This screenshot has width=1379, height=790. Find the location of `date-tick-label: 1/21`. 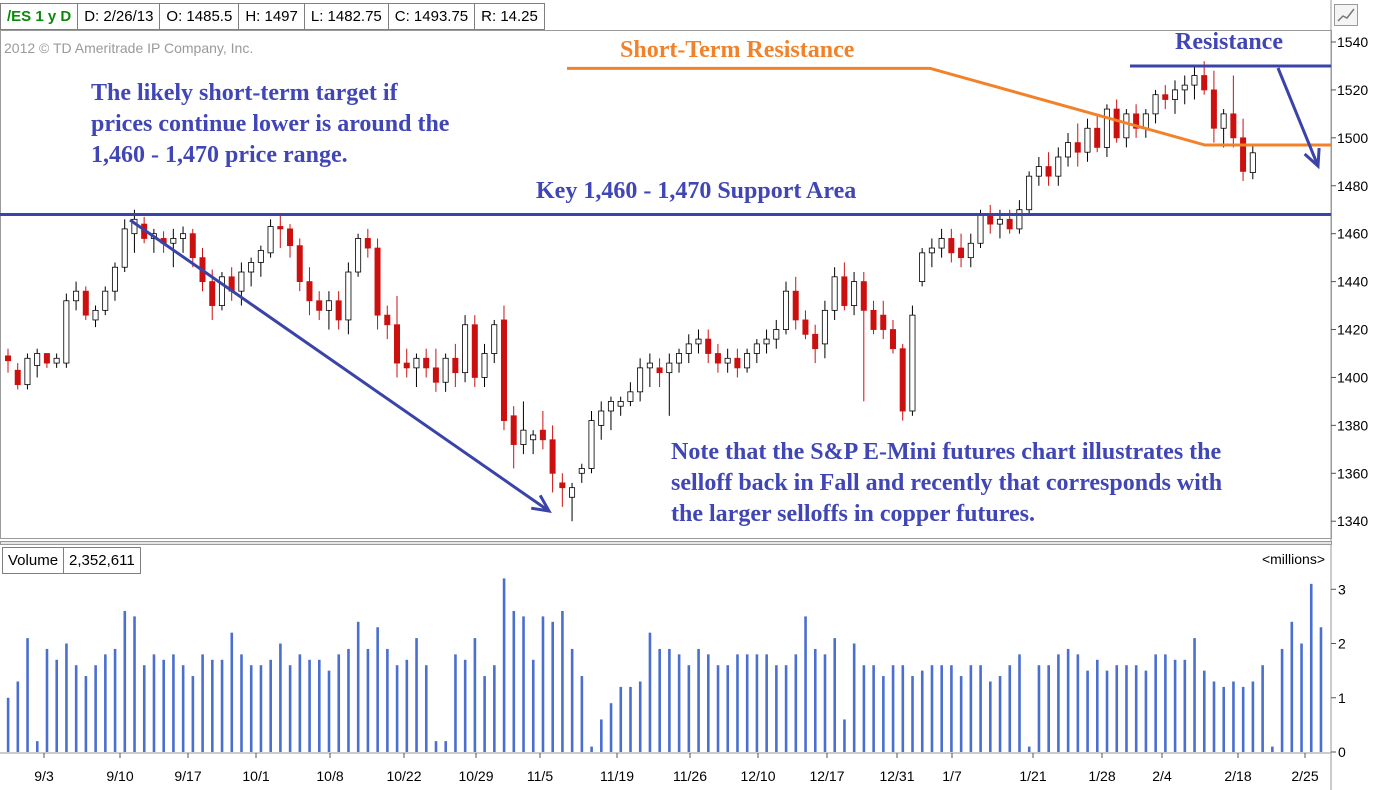

date-tick-label: 1/21 is located at coordinates (1032, 776).